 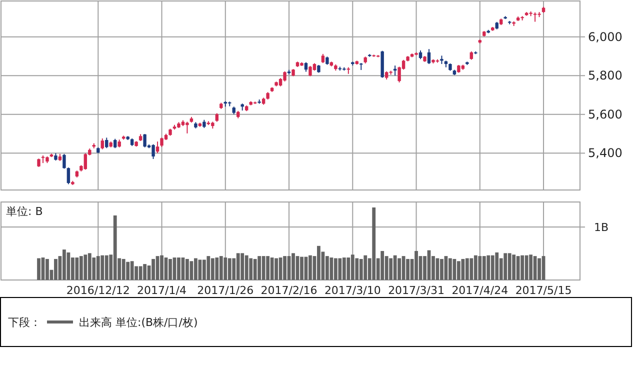 What do you see at coordinates (316, 322) in the screenshot?
I see `legend: 下段： 出来高 単位:(B株/口/枚)` at bounding box center [316, 322].